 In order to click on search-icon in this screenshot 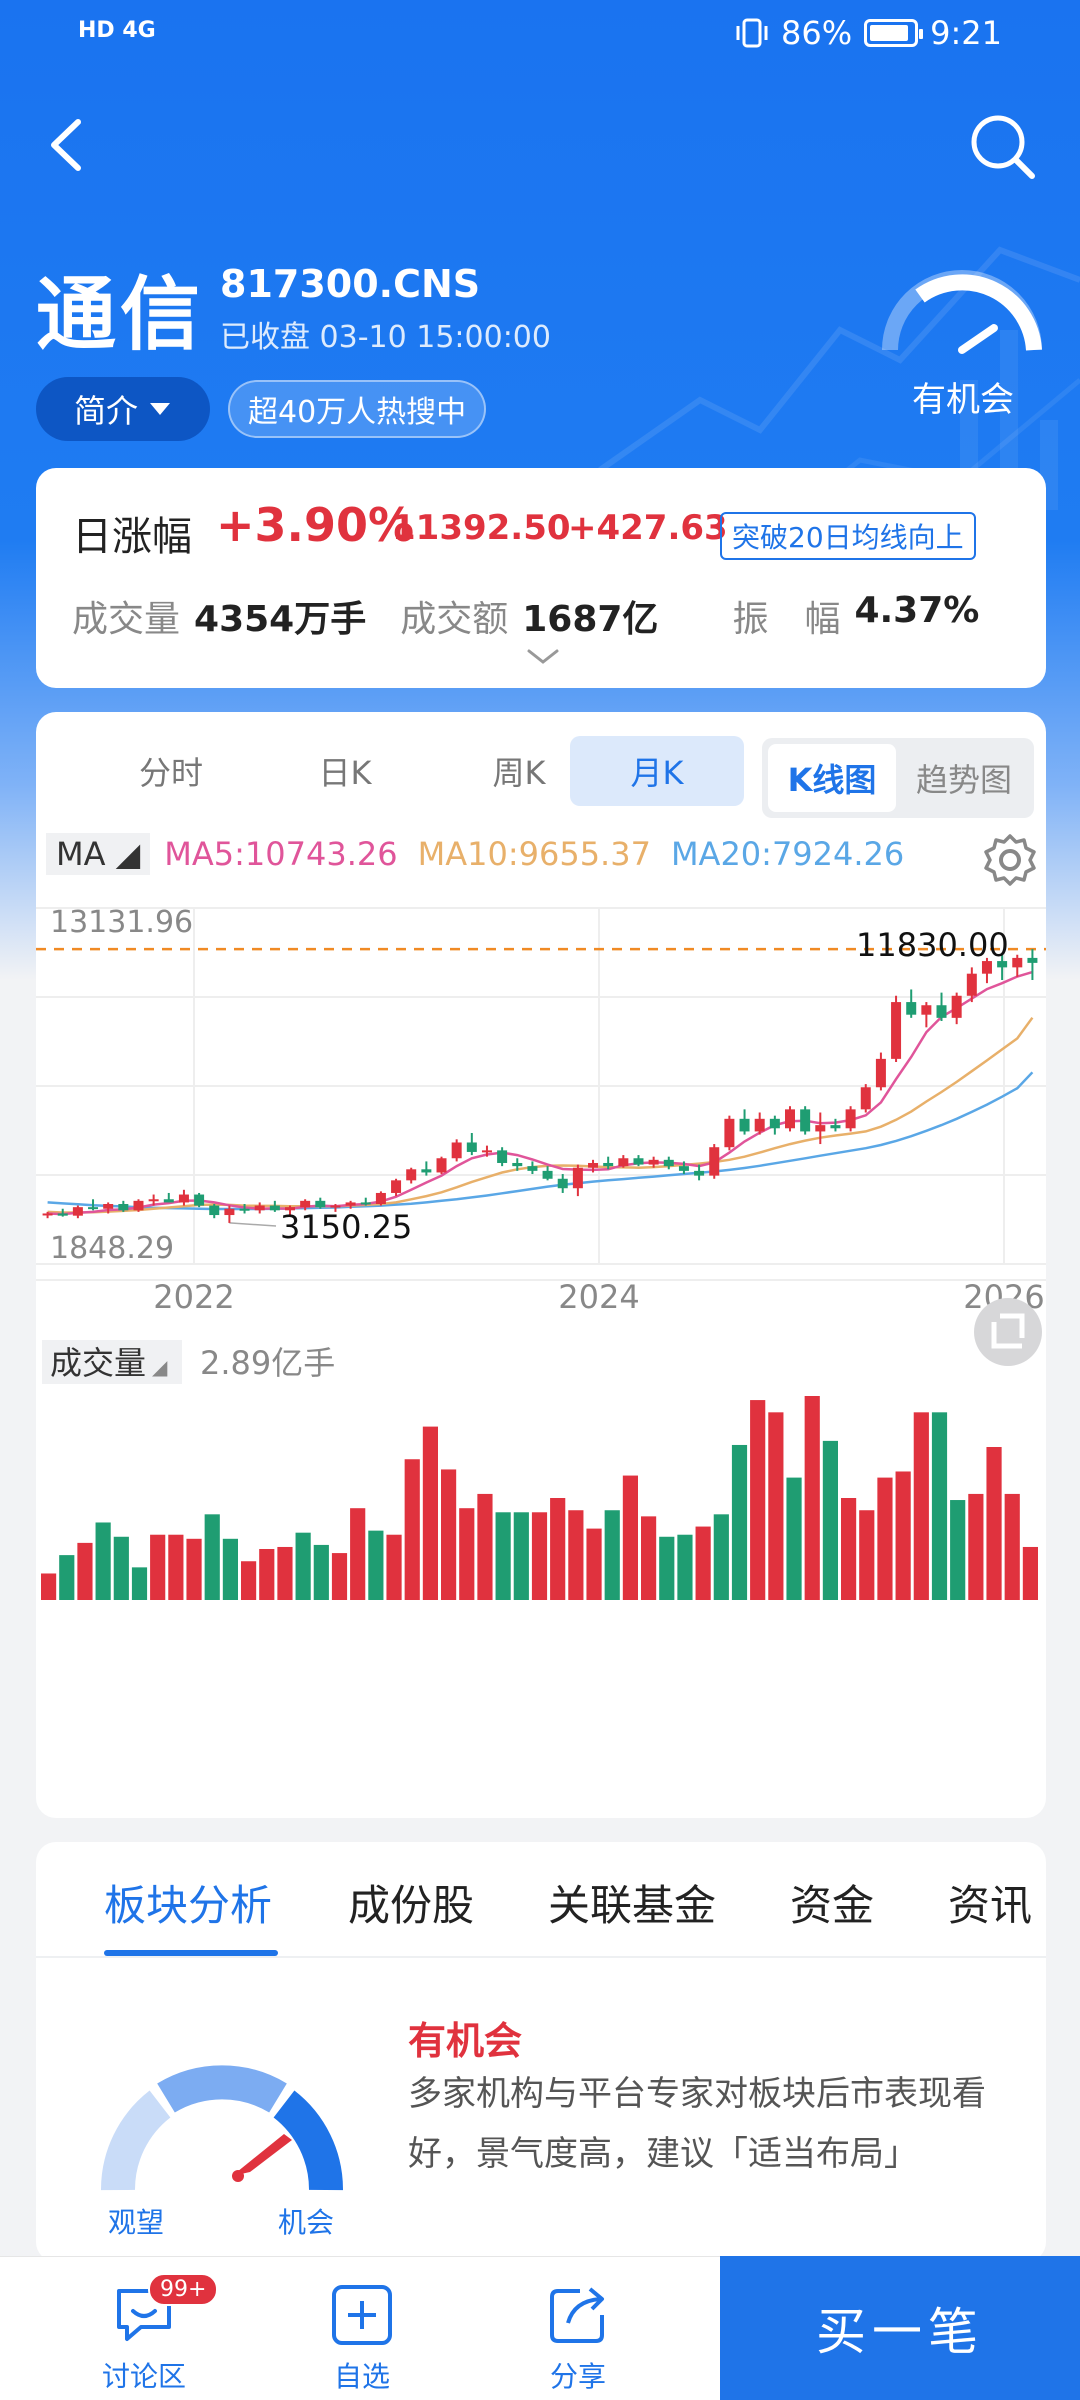, I will do `click(1003, 147)`.